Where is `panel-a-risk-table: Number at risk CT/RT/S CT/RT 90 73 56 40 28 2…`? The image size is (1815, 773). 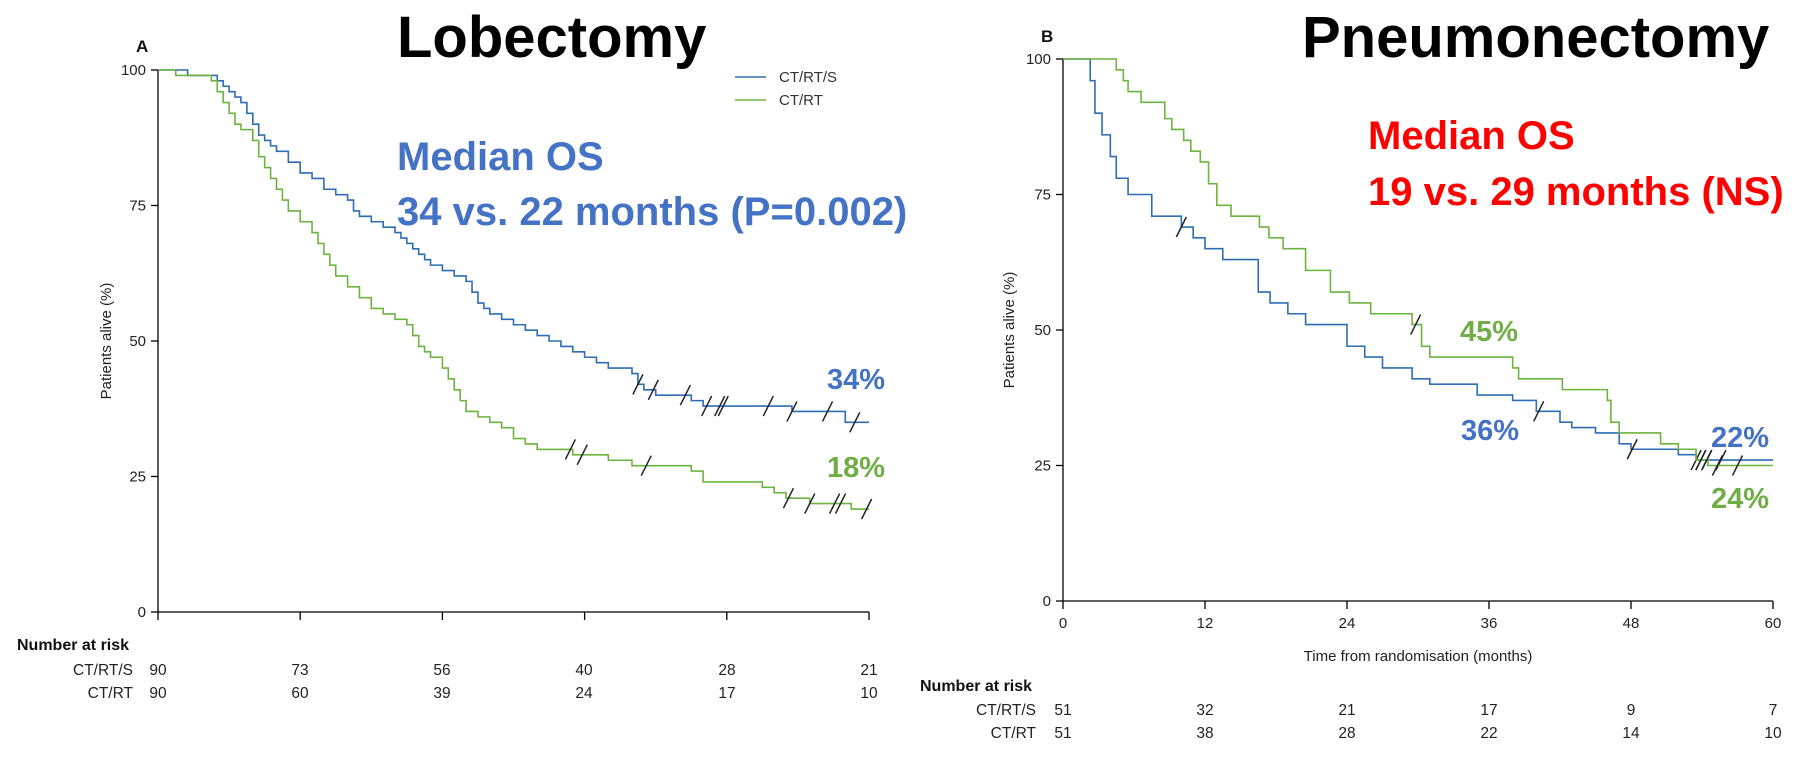
panel-a-risk-table: Number at risk CT/RT/S CT/RT 90 73 56 40 28 2… is located at coordinates (447, 669).